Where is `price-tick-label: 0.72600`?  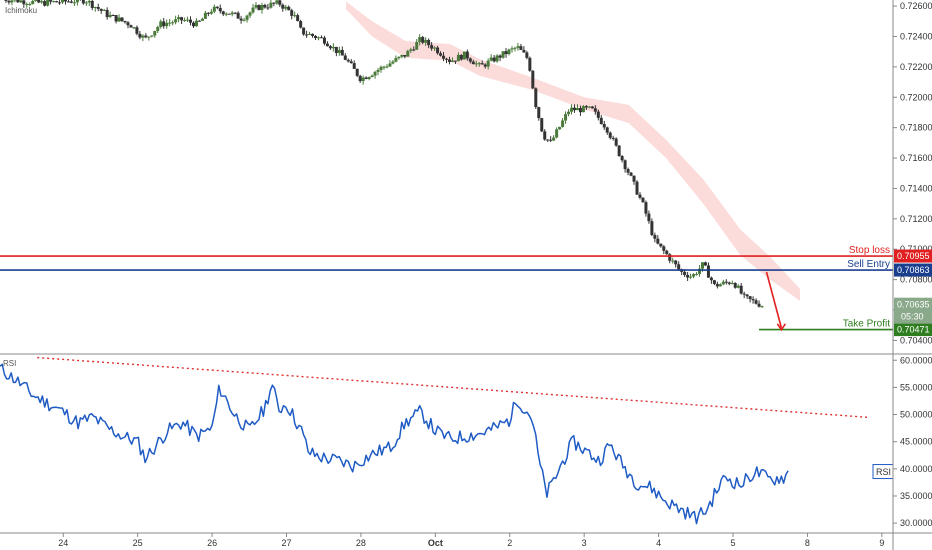
price-tick-label: 0.72600 is located at coordinates (916, 6).